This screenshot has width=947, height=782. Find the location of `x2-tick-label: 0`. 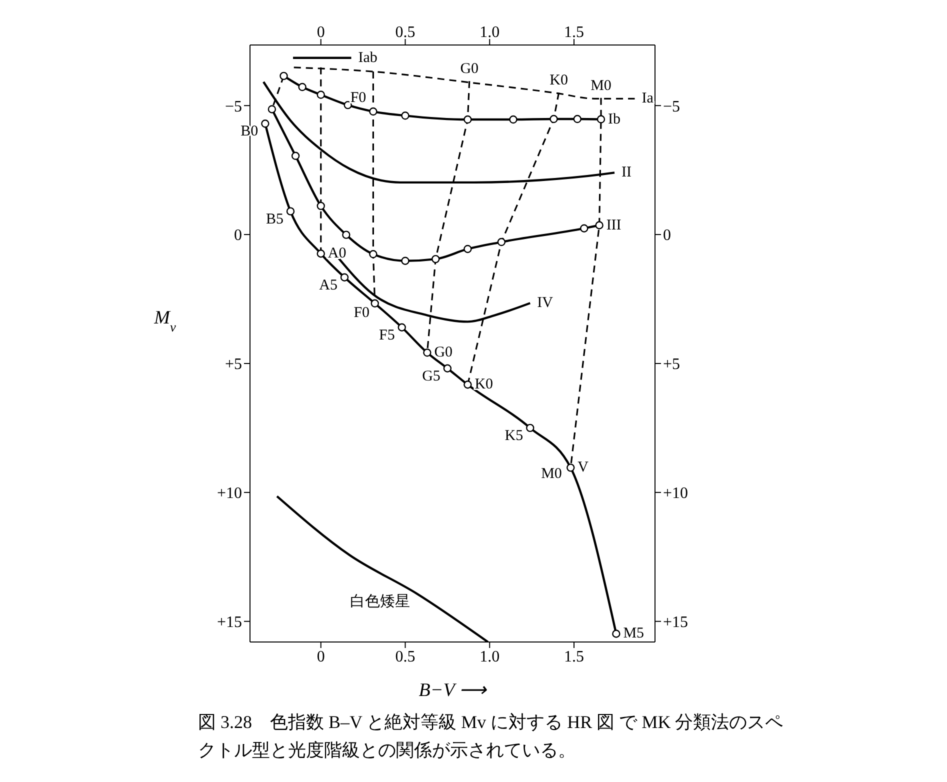

x2-tick-label: 0 is located at coordinates (320, 32).